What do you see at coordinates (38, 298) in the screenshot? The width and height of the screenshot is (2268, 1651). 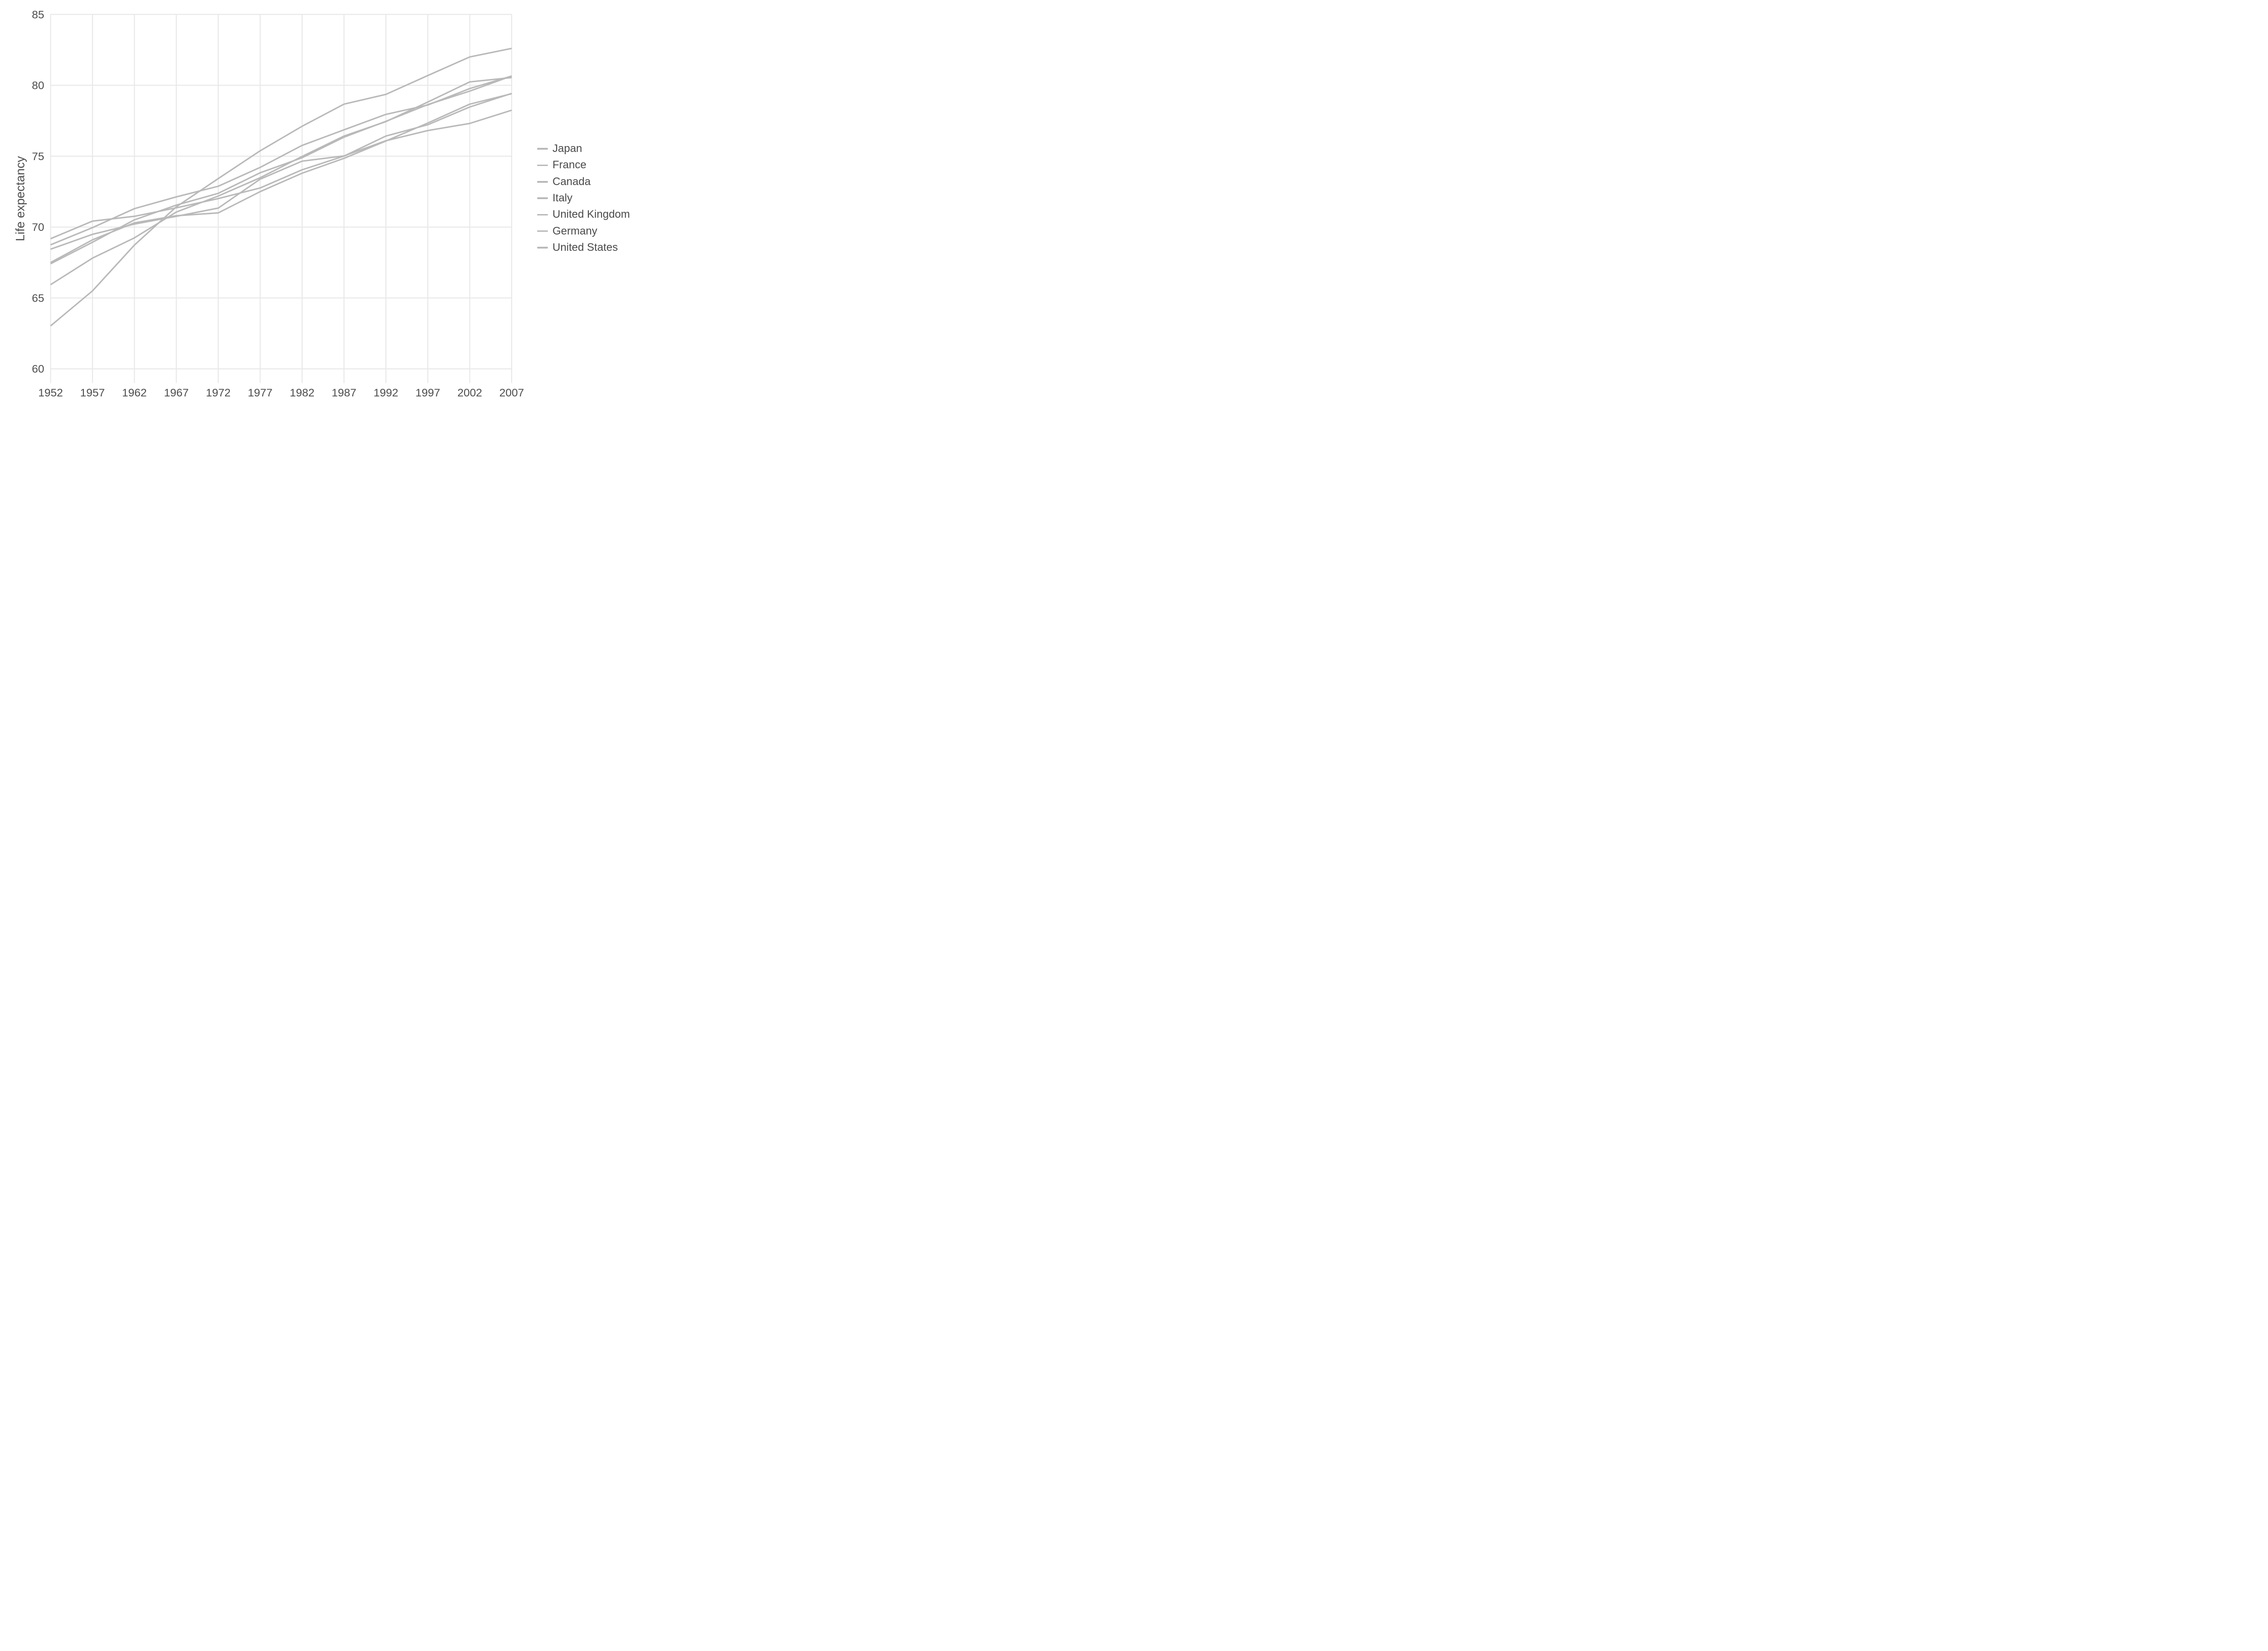 I see `y-tick-label: 65` at bounding box center [38, 298].